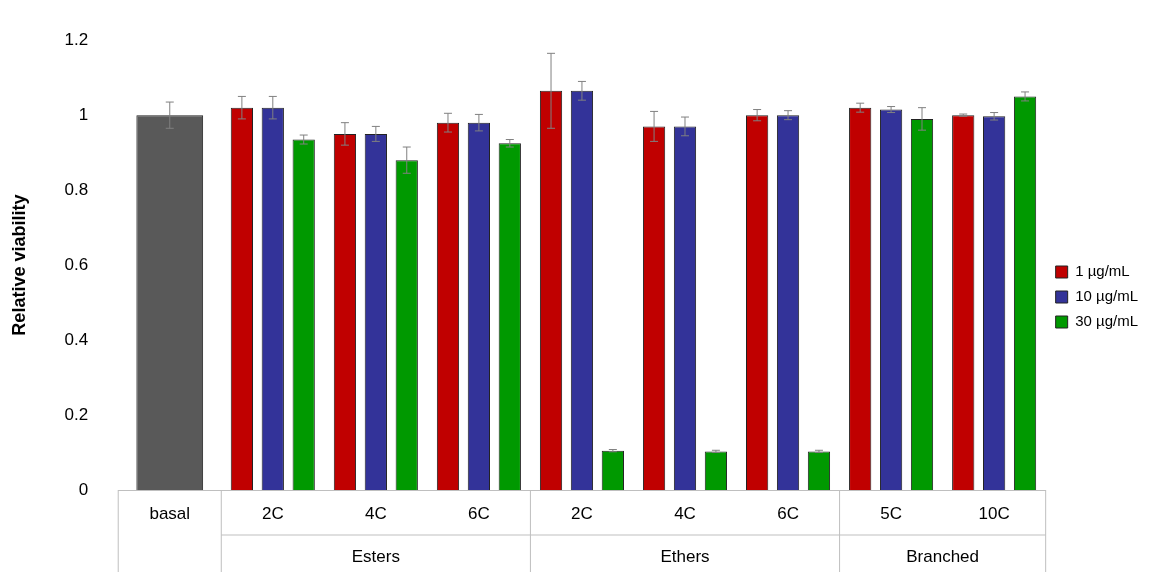 Image resolution: width=1153 pixels, height=574 pixels. Describe the element at coordinates (76, 189) in the screenshot. I see `y-tick-label: 0.8` at that location.